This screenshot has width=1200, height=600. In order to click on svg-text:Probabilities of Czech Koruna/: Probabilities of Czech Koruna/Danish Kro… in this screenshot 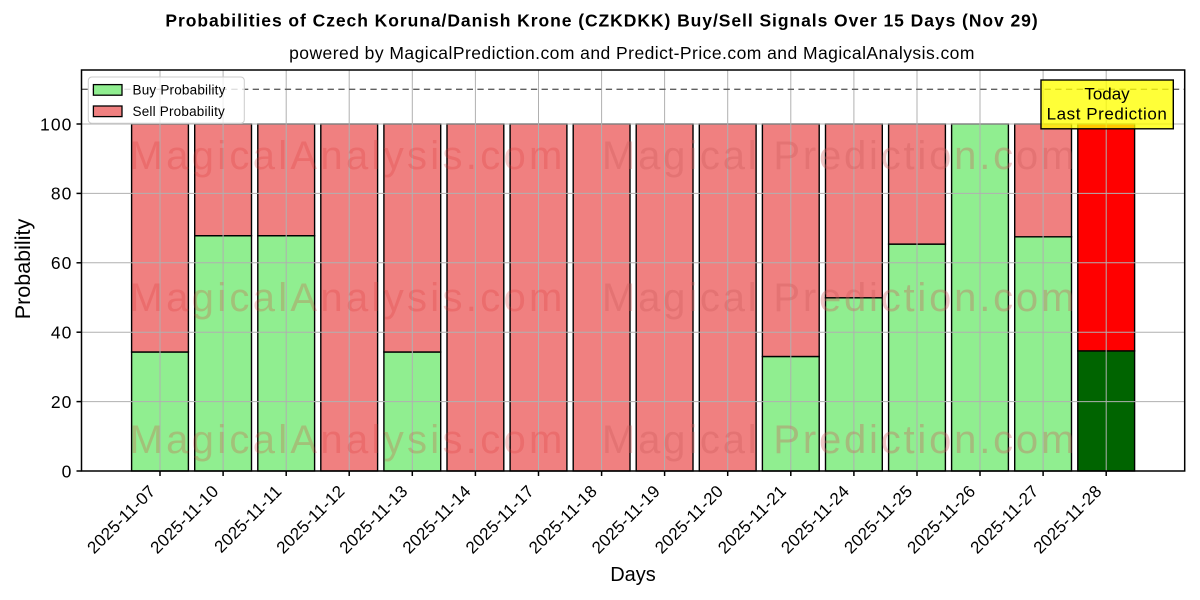, I will do `click(601, 21)`.